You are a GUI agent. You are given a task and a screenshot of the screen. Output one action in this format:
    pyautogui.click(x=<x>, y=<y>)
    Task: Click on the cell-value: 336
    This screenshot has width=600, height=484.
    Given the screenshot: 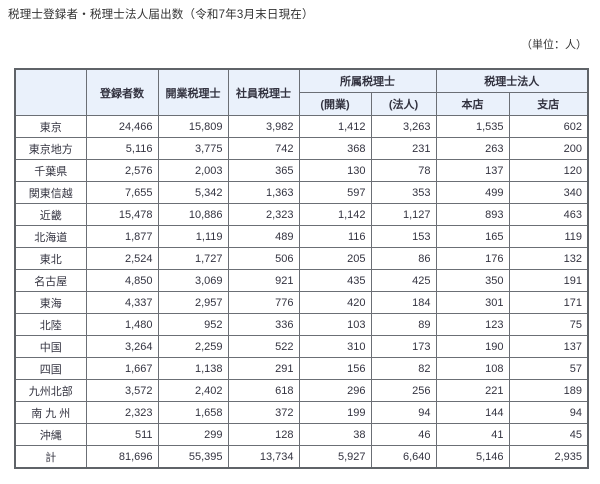 What is the action you would take?
    pyautogui.click(x=263, y=324)
    